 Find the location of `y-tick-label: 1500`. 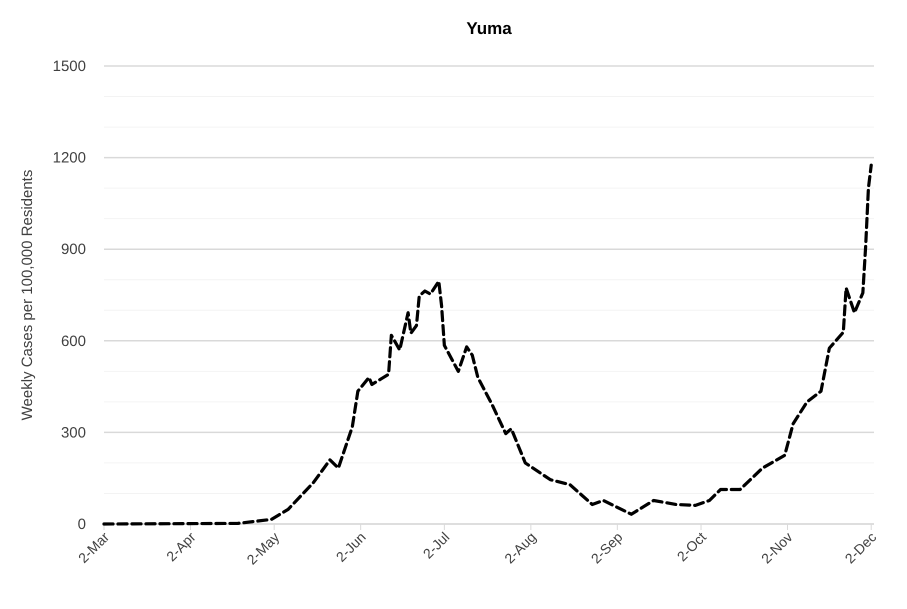

y-tick-label: 1500 is located at coordinates (69, 66).